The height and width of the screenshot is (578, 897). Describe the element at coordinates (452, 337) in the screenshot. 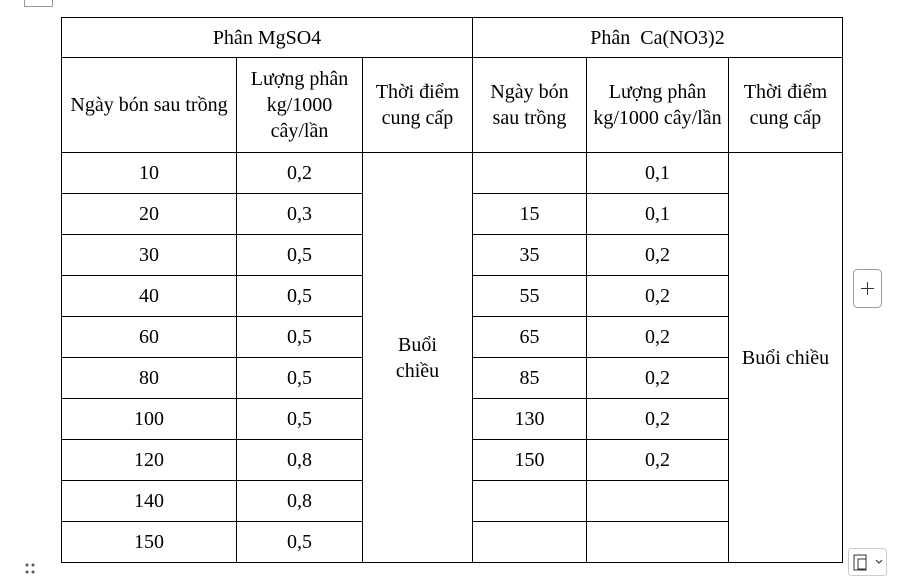

I see `row: 60 0,5 65 0,2` at that location.